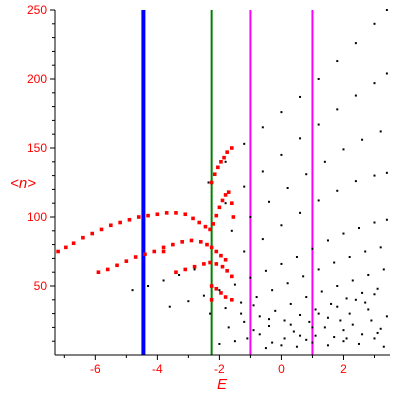  What do you see at coordinates (23, 183) in the screenshot?
I see `y-axis-label: <n>` at bounding box center [23, 183].